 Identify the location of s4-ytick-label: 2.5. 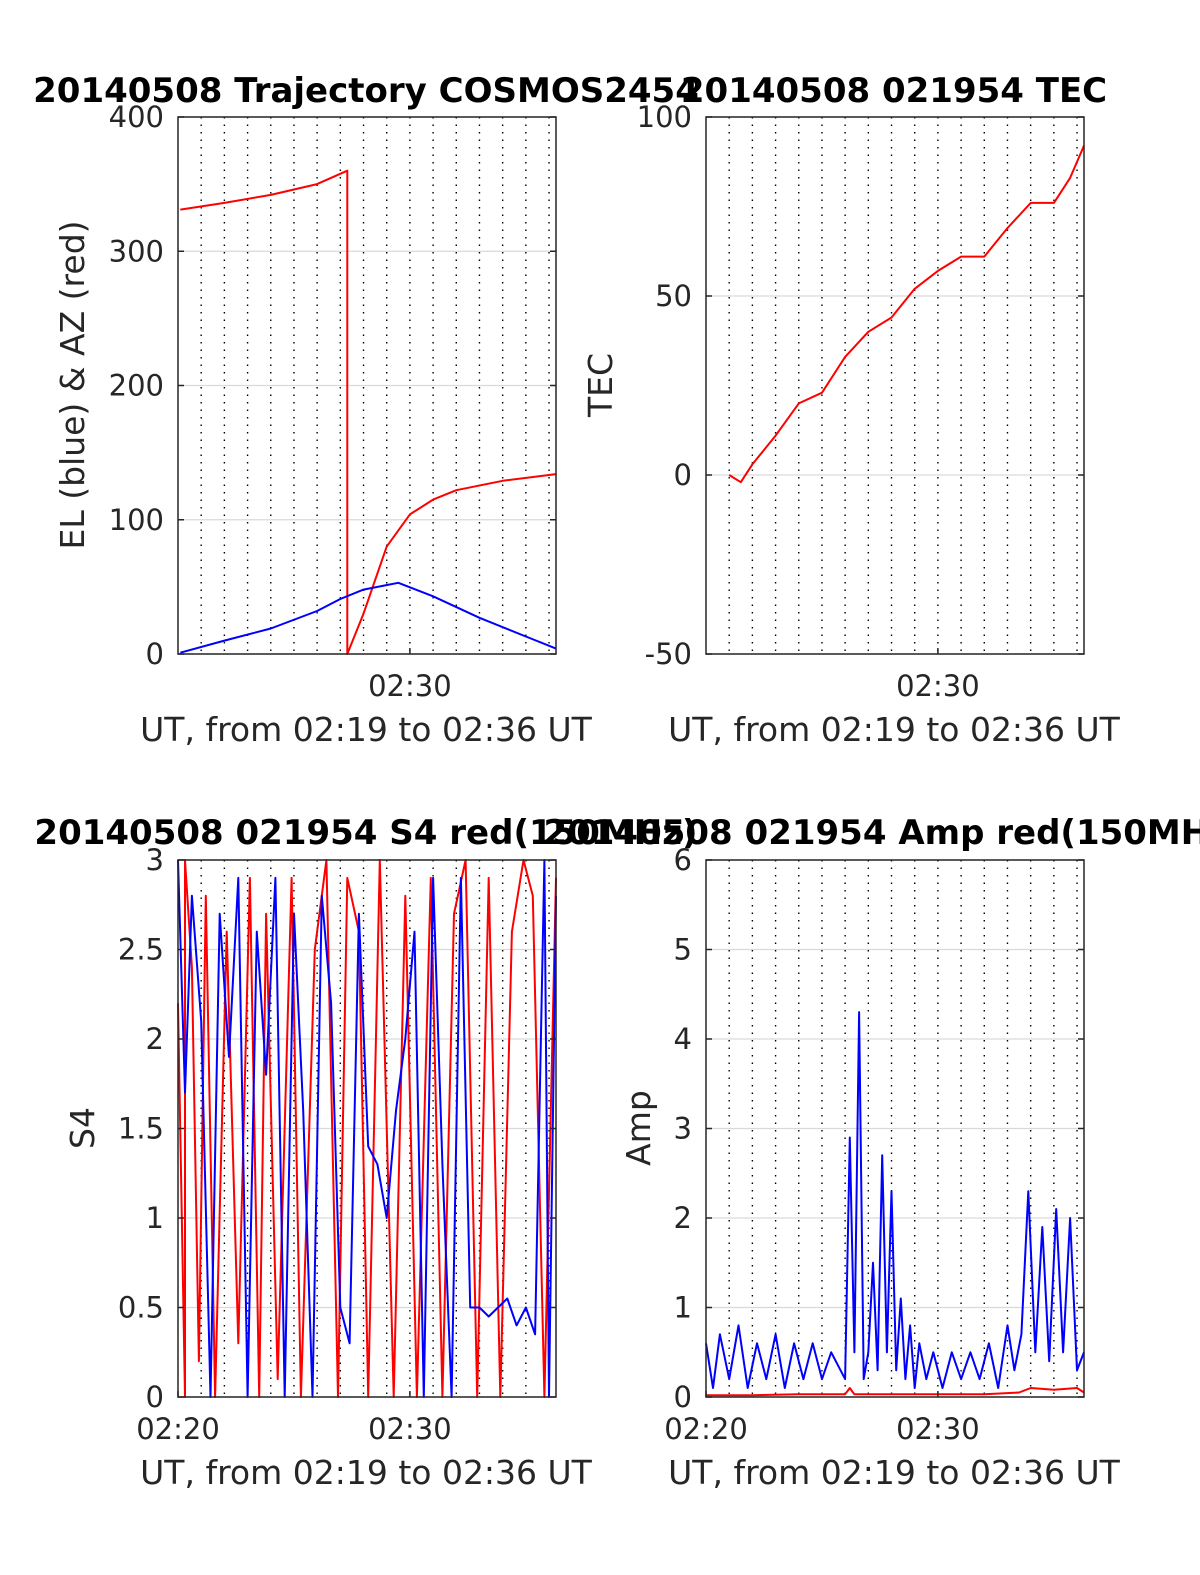
(141, 950).